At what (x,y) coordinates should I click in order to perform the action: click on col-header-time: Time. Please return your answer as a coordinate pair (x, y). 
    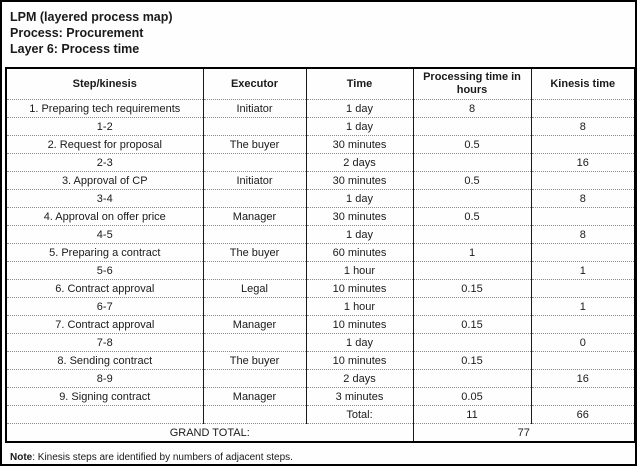
    Looking at the image, I should click on (359, 83).